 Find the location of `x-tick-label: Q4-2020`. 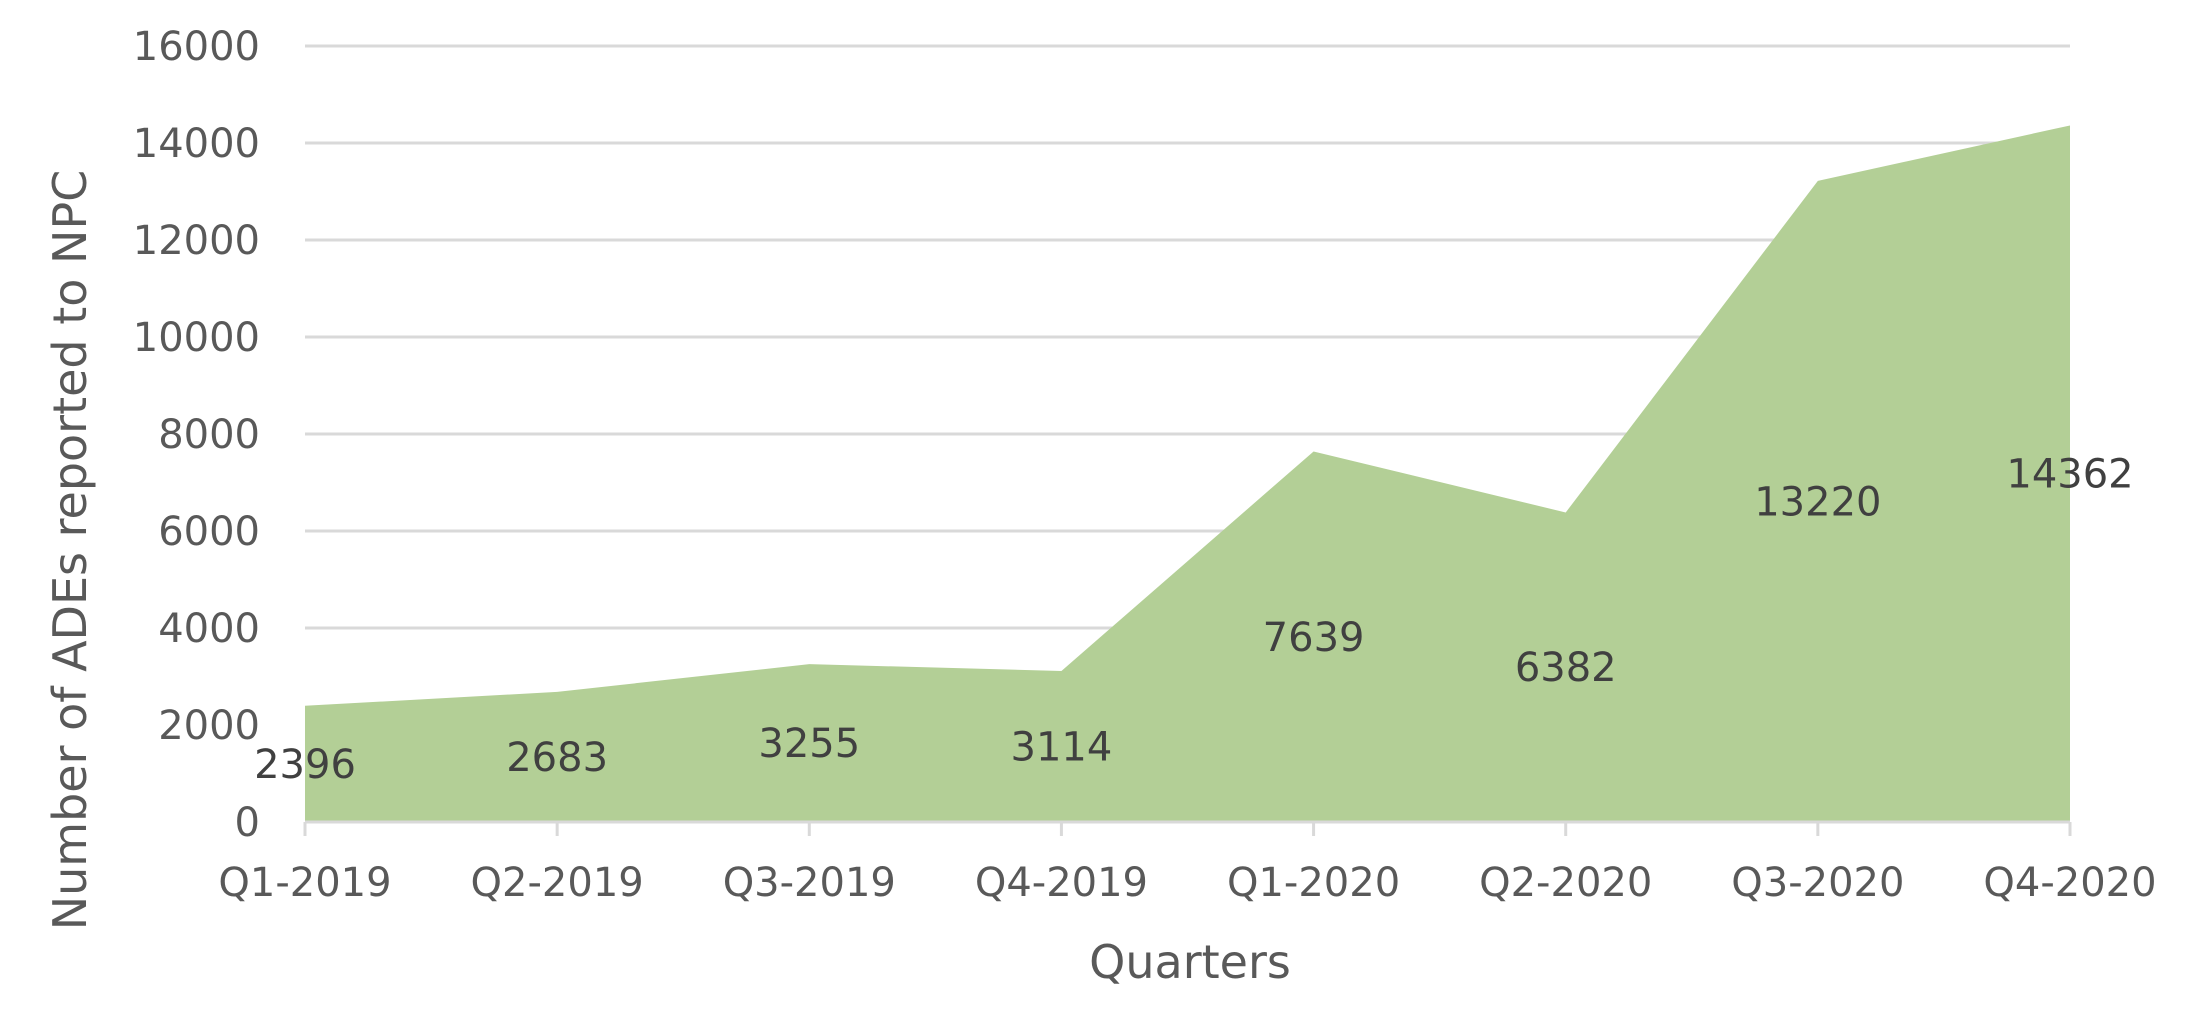

x-tick-label: Q4-2020 is located at coordinates (2069, 883).